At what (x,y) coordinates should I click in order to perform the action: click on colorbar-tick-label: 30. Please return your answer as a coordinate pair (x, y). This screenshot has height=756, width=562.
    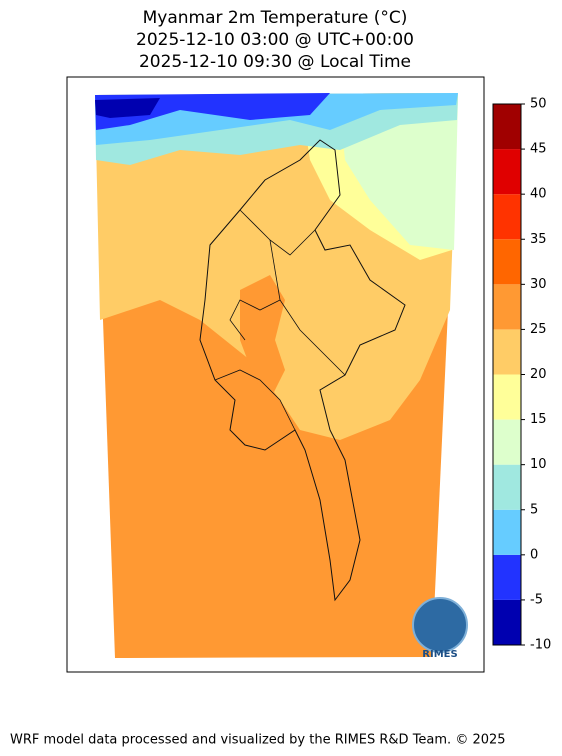
    Looking at the image, I should click on (538, 284).